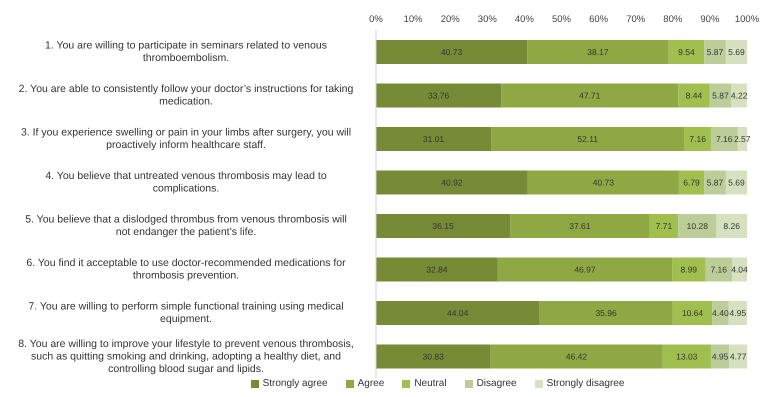  I want to click on data-label: 44.04, so click(458, 313).